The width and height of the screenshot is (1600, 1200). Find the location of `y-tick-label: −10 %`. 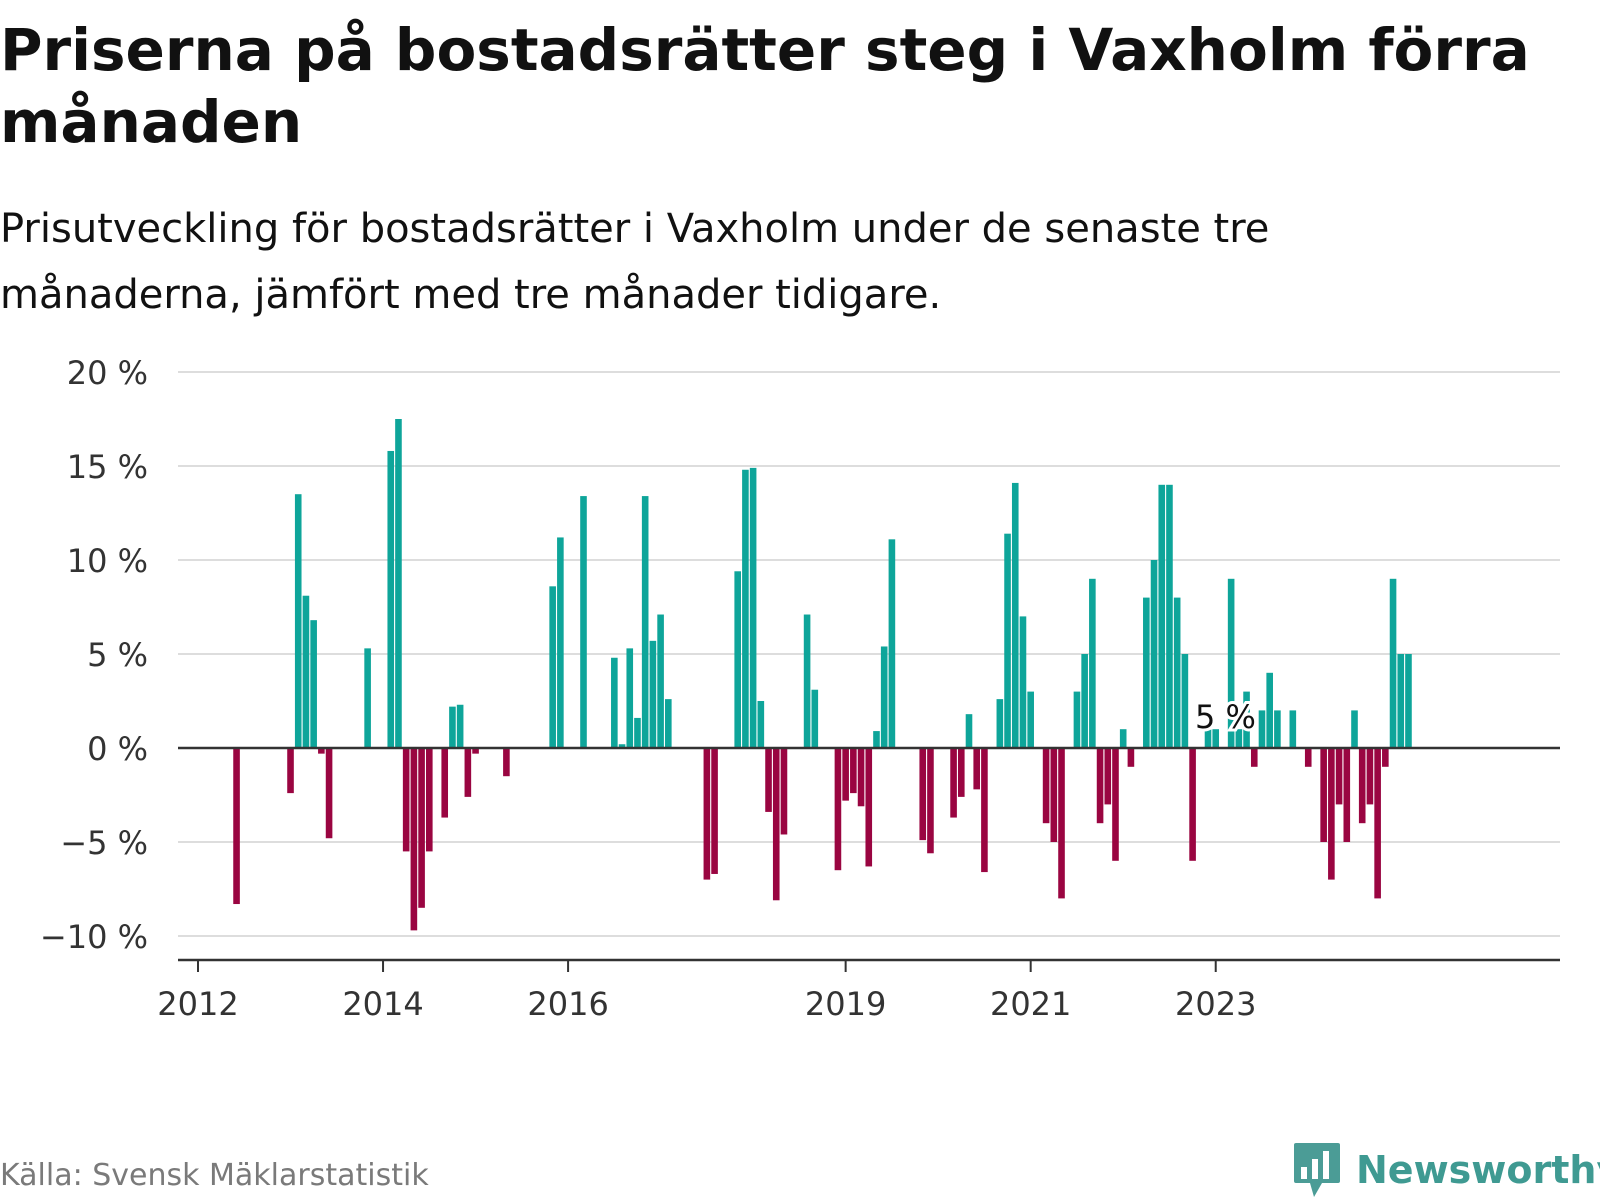

y-tick-label: −10 % is located at coordinates (94, 937).